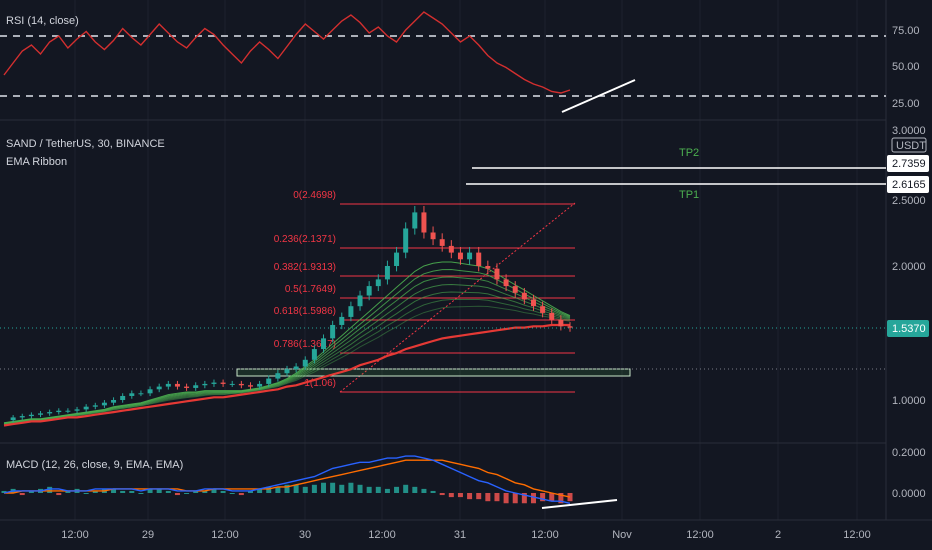 This screenshot has width=932, height=550. I want to click on tp1-price-text: 2.6165, so click(909, 185).